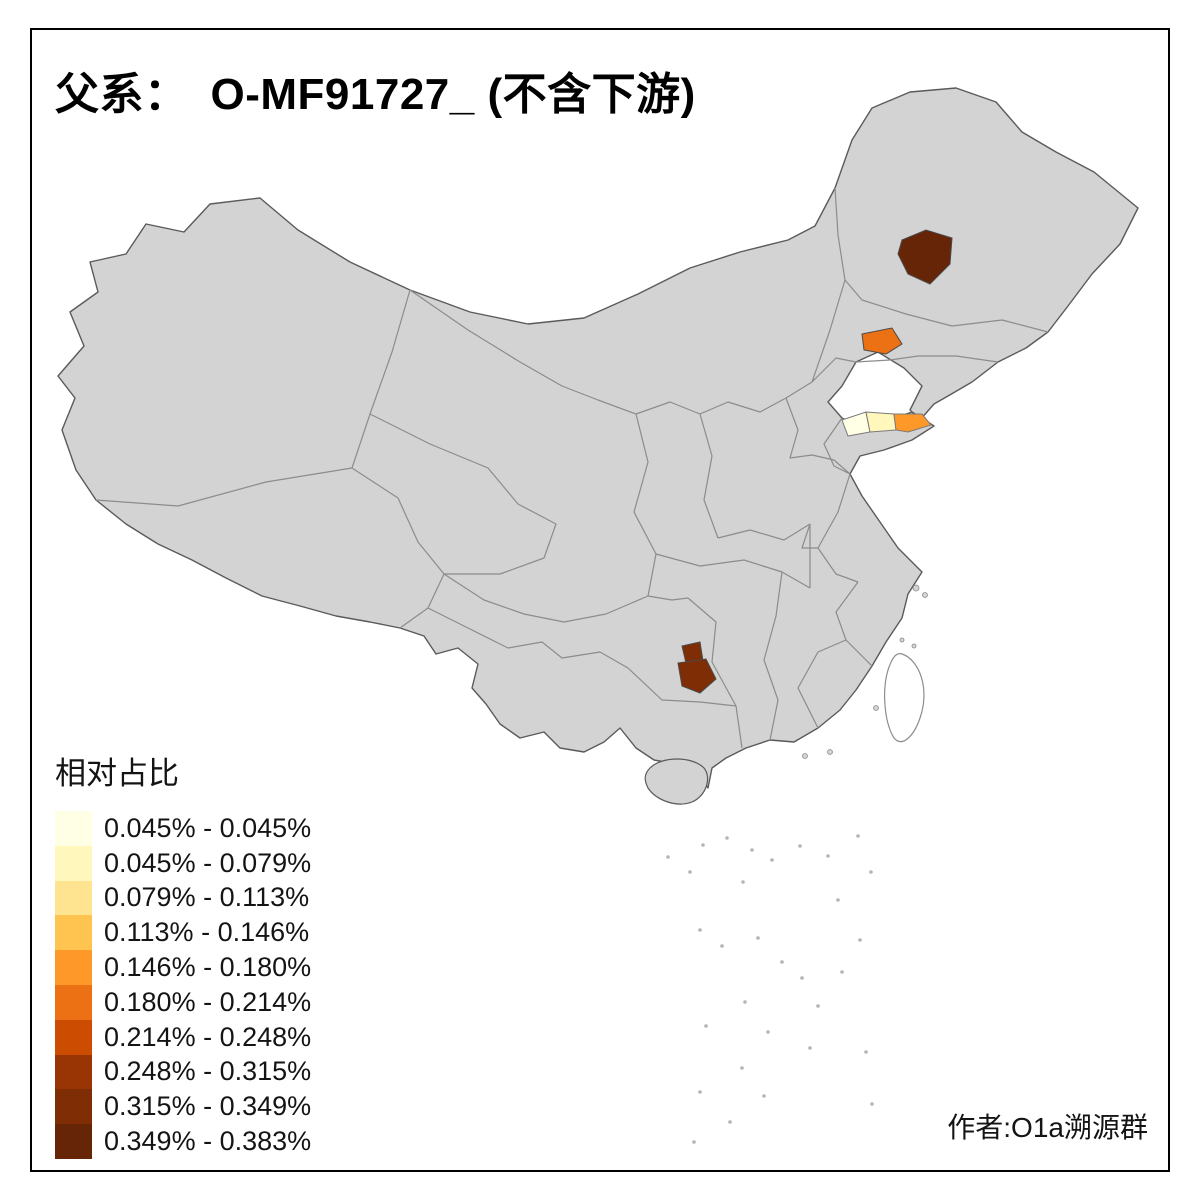 The height and width of the screenshot is (1200, 1200). I want to click on south-china-sea-islands, so click(770, 989).